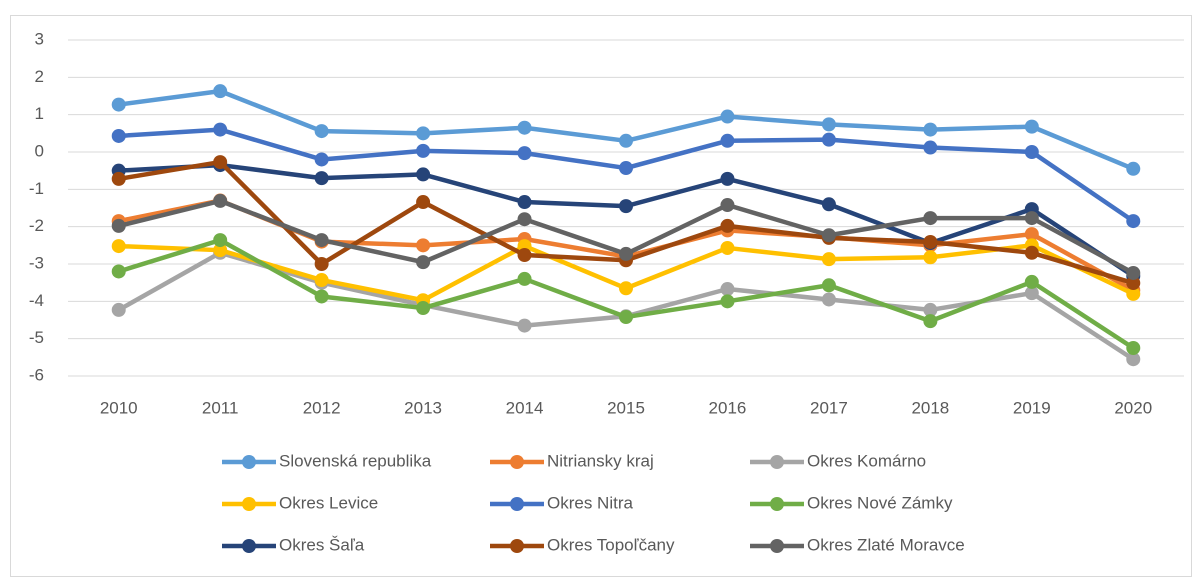 The image size is (1202, 578). I want to click on y-tick-label: -3, so click(36, 262).